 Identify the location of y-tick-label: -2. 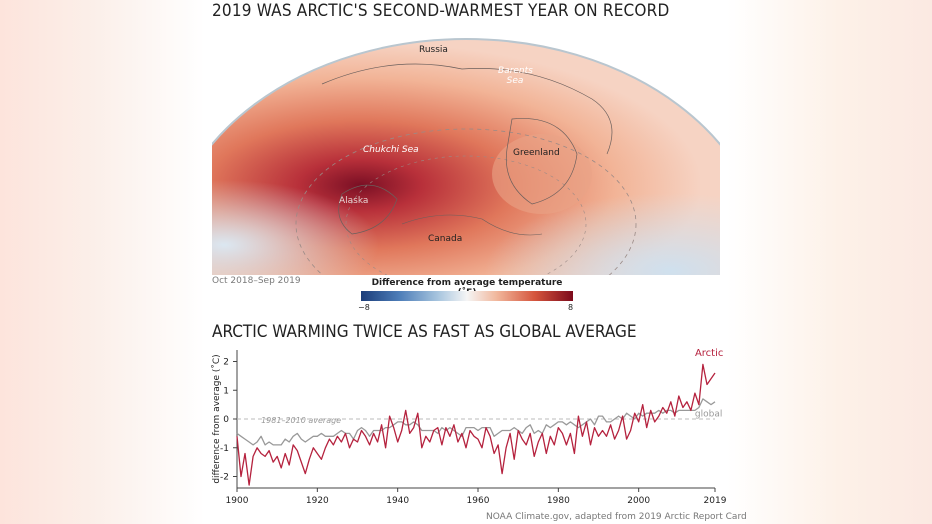
(224, 478).